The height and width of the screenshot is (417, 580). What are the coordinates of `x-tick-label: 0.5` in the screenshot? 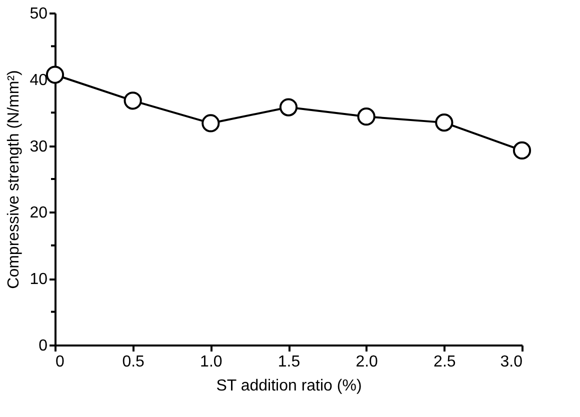 It's located at (133, 362).